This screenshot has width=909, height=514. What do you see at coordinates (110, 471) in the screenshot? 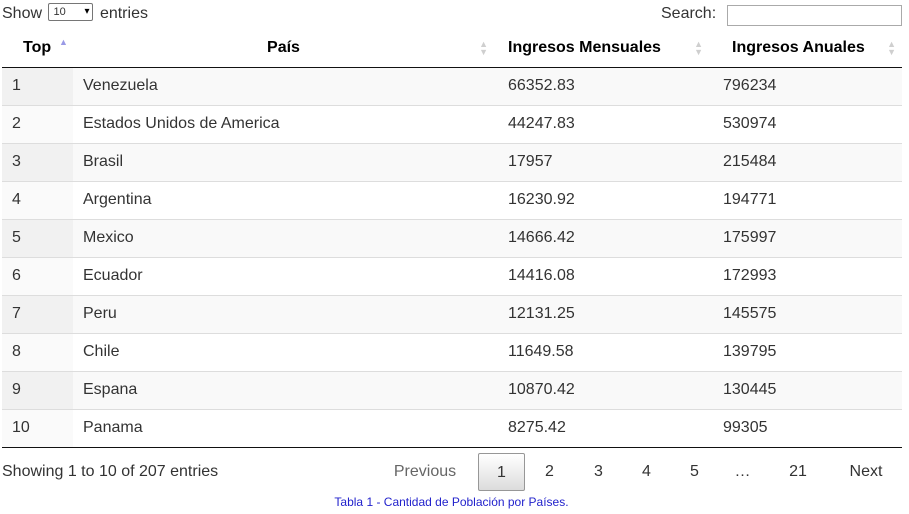
I see `table-info: Showing 1 to 10 of 207 entries` at bounding box center [110, 471].